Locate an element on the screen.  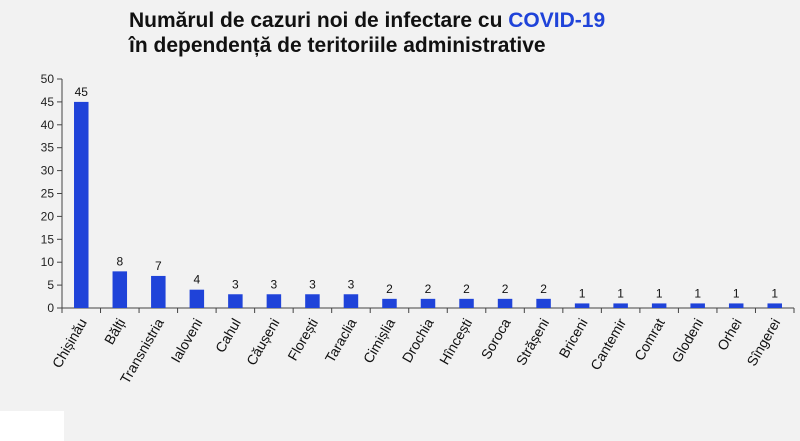
category-label: Chișinău is located at coordinates (69, 343).